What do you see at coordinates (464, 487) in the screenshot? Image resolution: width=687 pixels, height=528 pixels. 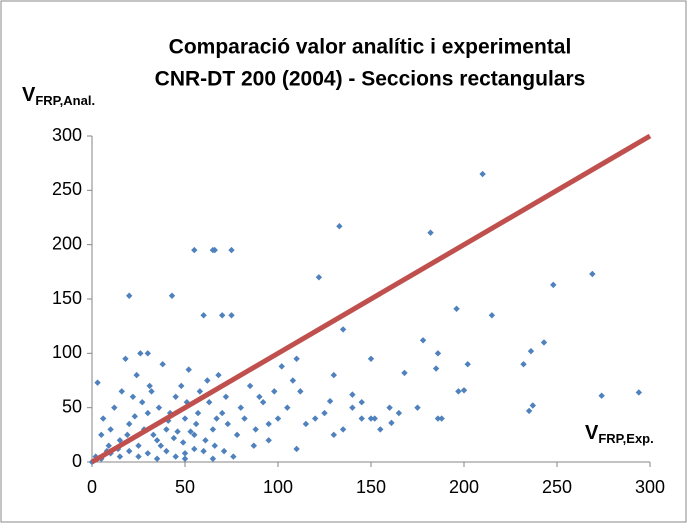 I see `x-tick-label: 200` at bounding box center [464, 487].